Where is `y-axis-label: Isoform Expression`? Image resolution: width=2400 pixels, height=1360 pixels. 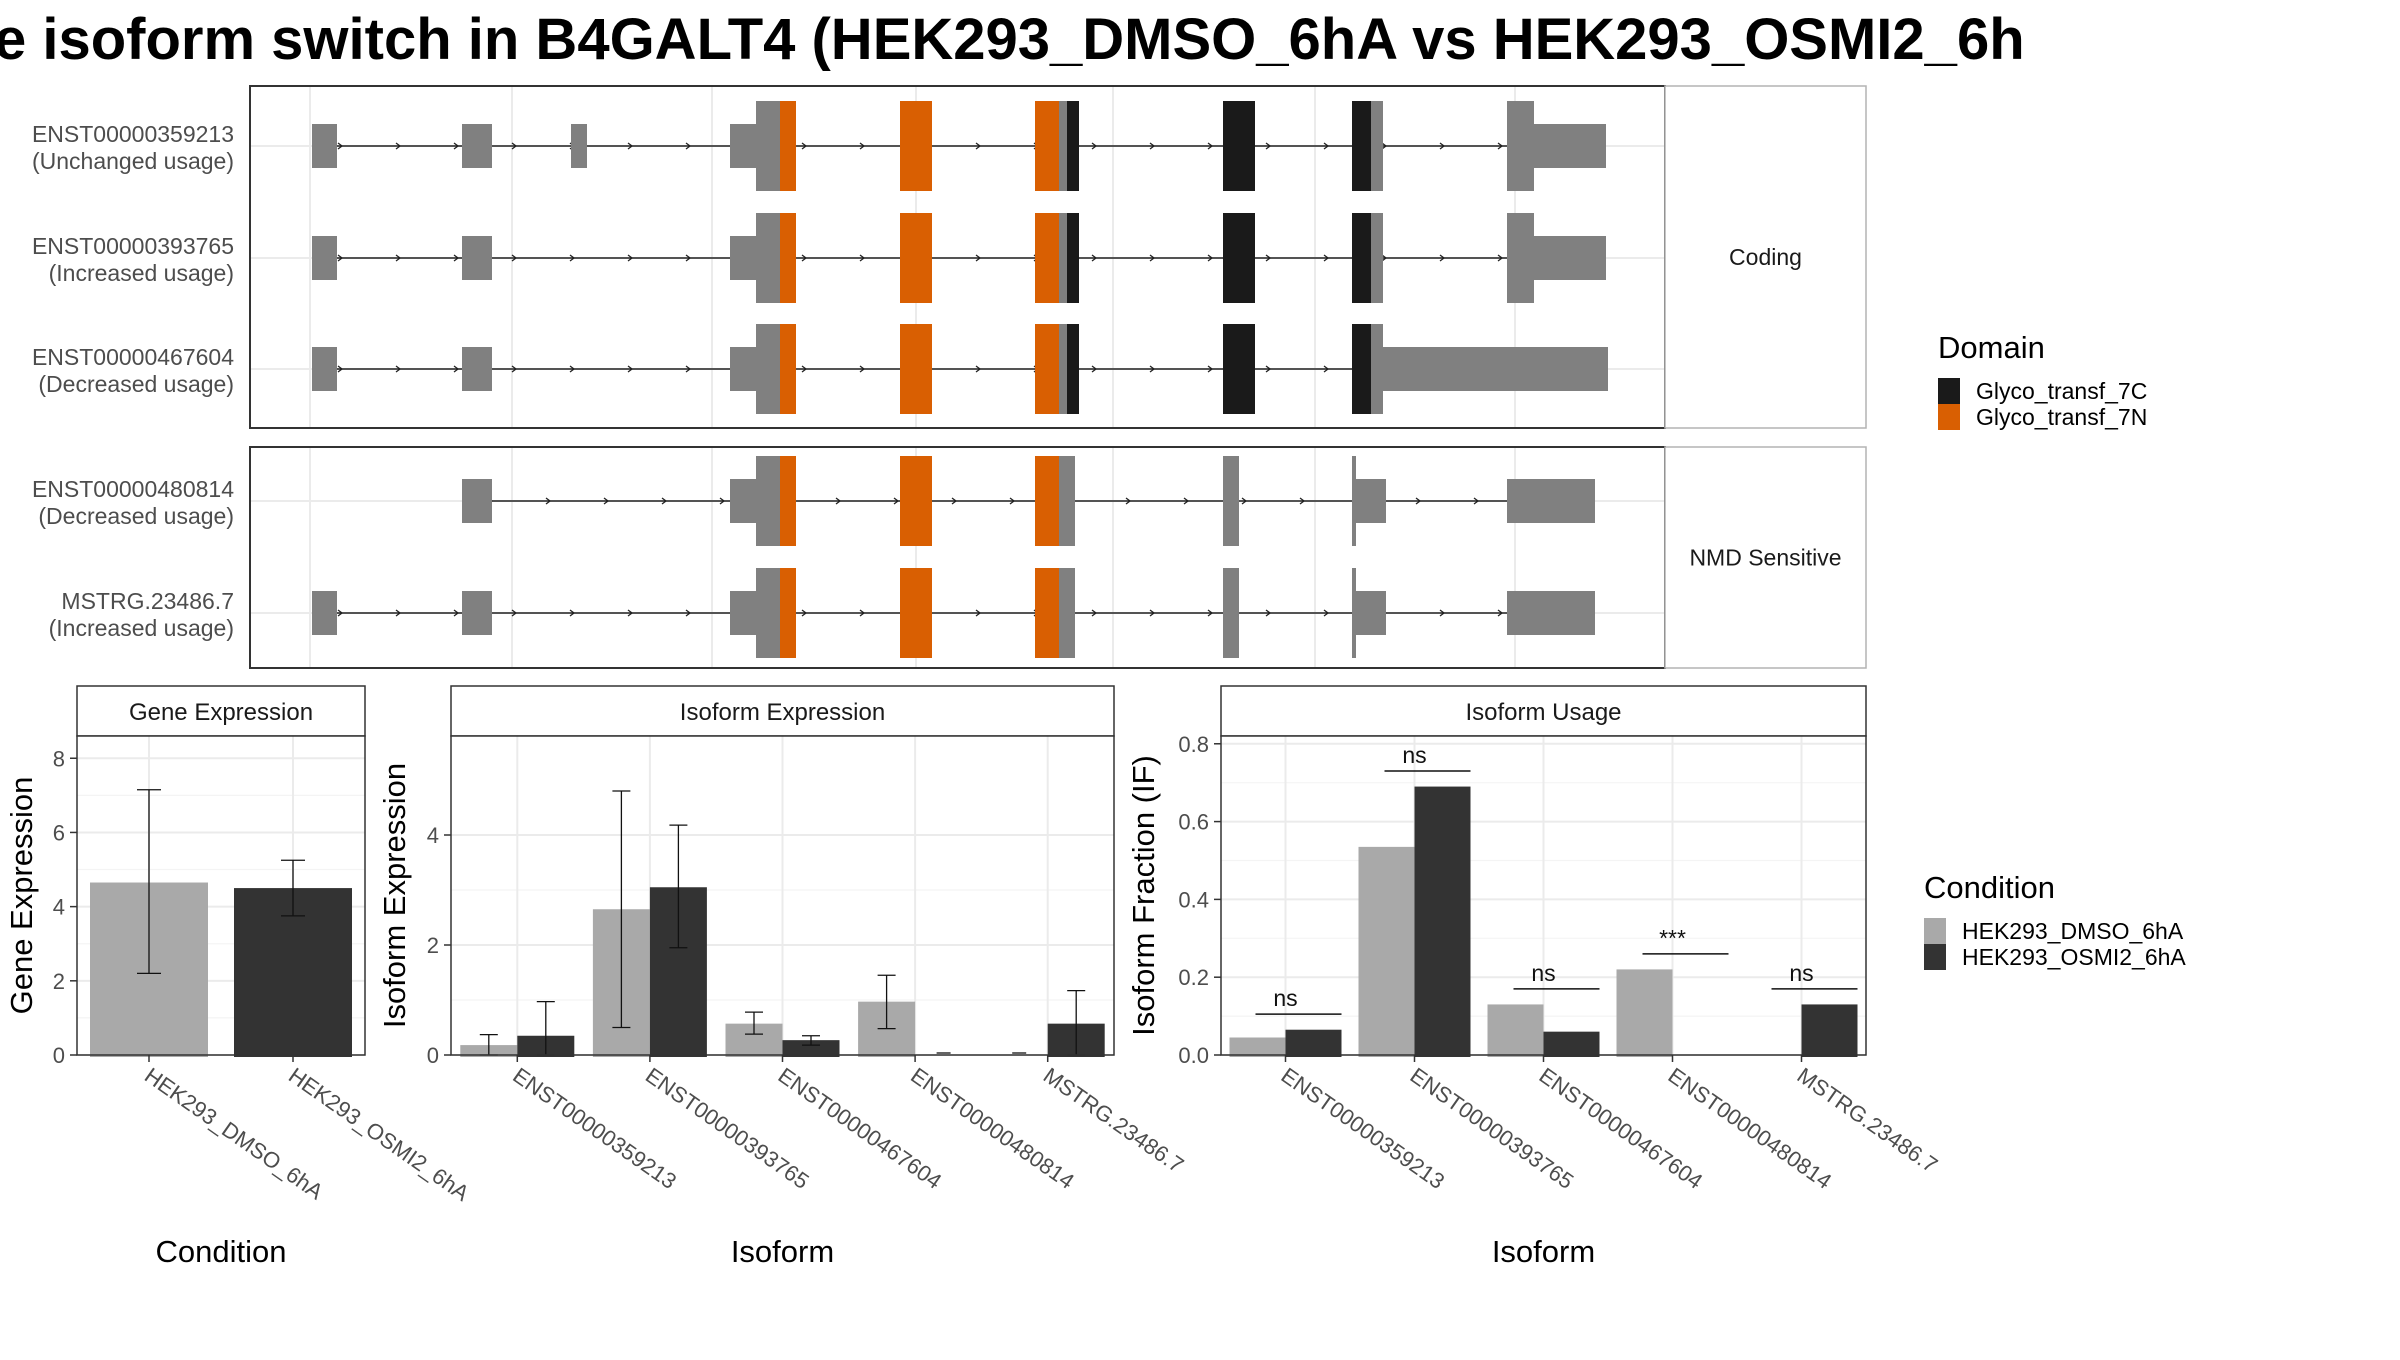
y-axis-label: Isoform Expression is located at coordinates (394, 895).